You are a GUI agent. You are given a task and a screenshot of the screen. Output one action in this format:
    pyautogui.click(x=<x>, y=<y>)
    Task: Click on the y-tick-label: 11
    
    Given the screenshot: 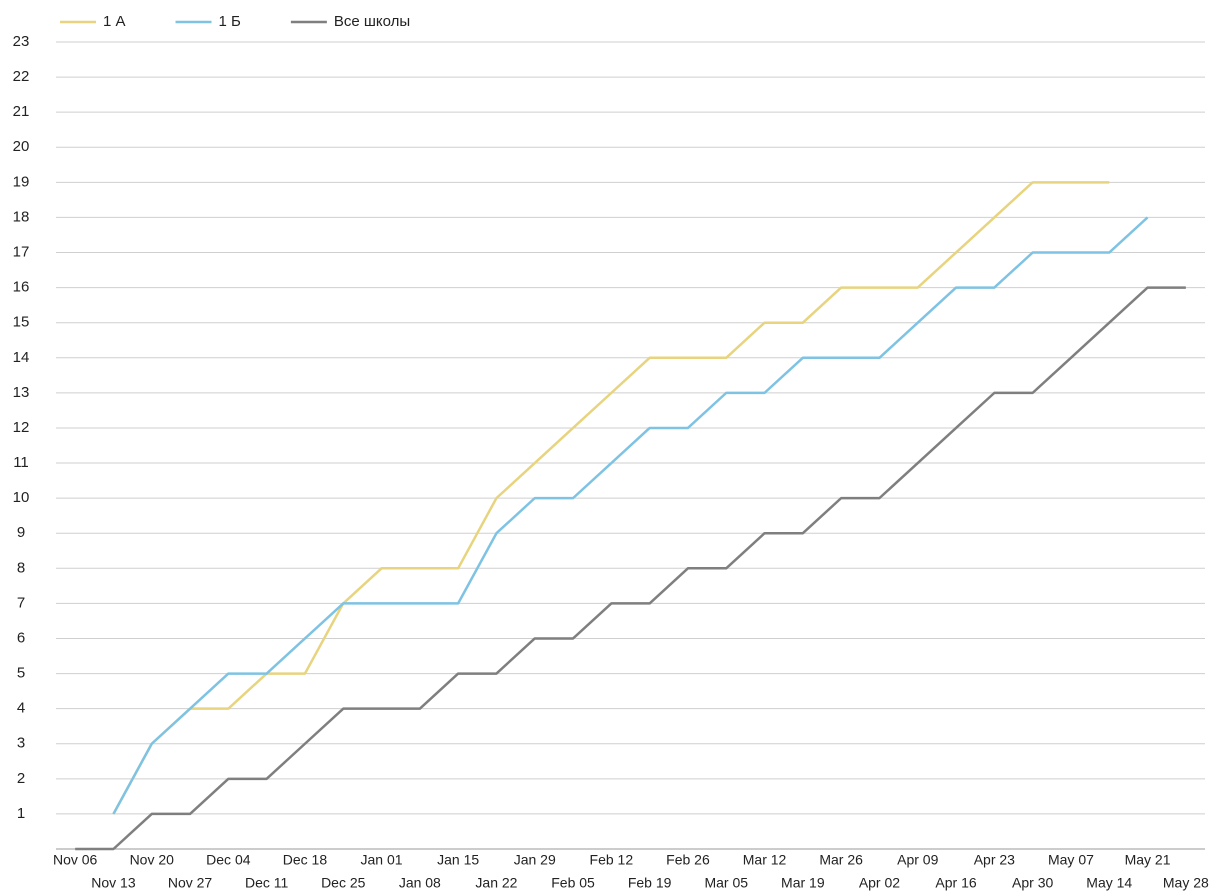 What is the action you would take?
    pyautogui.click(x=21, y=462)
    